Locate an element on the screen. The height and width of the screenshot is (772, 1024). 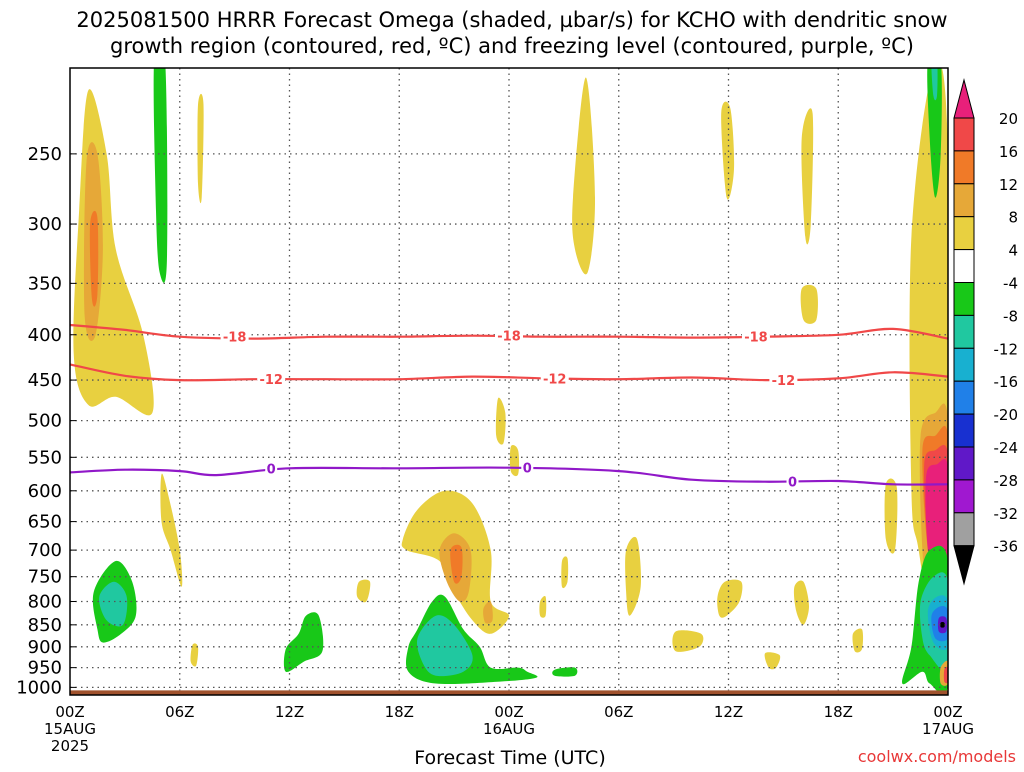
omega-region--8-8 is located at coordinates (113, 604).